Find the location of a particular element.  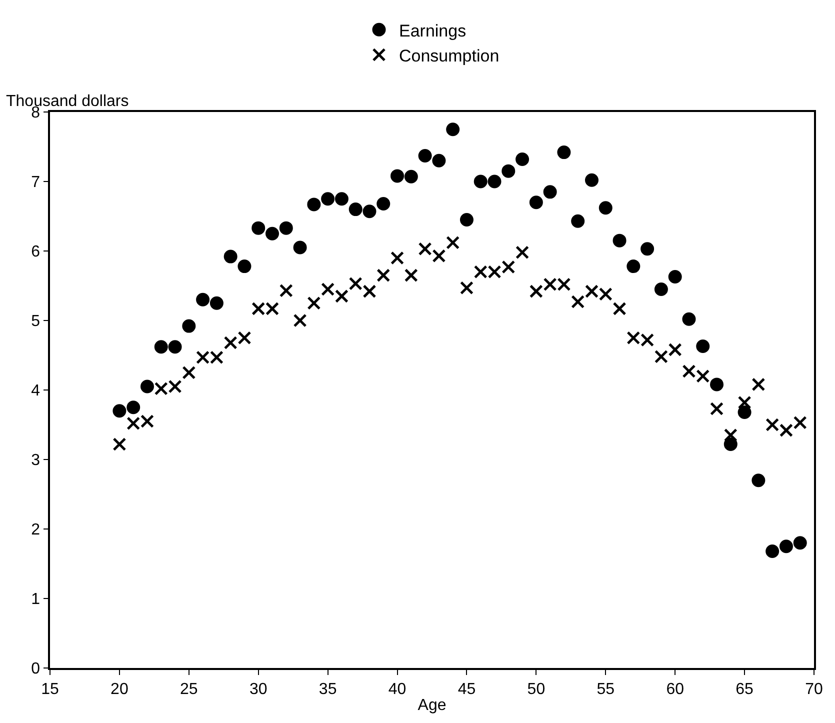

x-tick-label: 70 is located at coordinates (814, 689).